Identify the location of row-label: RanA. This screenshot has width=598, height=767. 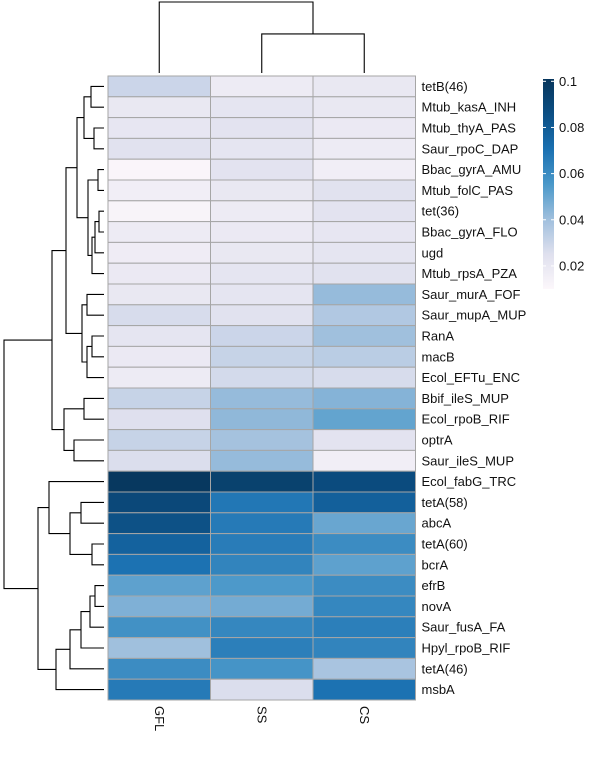
(438, 336).